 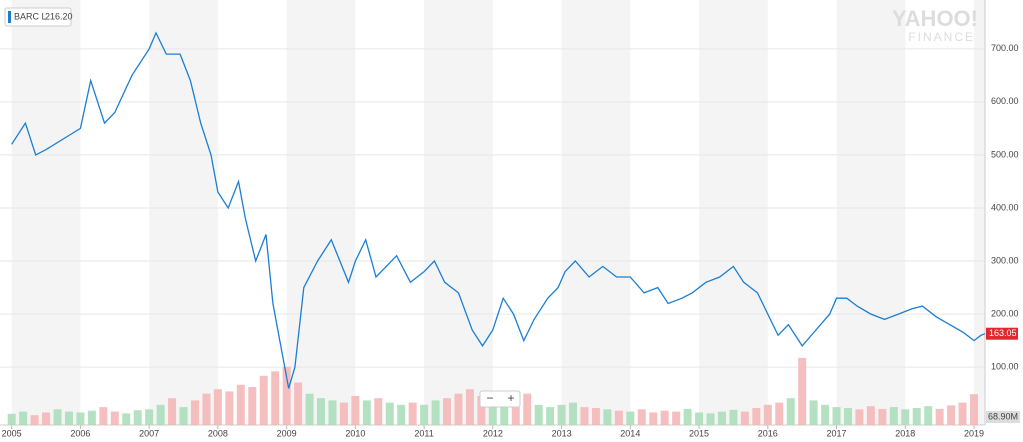 What do you see at coordinates (1005, 48) in the screenshot?
I see `y-tick-label: 700.00` at bounding box center [1005, 48].